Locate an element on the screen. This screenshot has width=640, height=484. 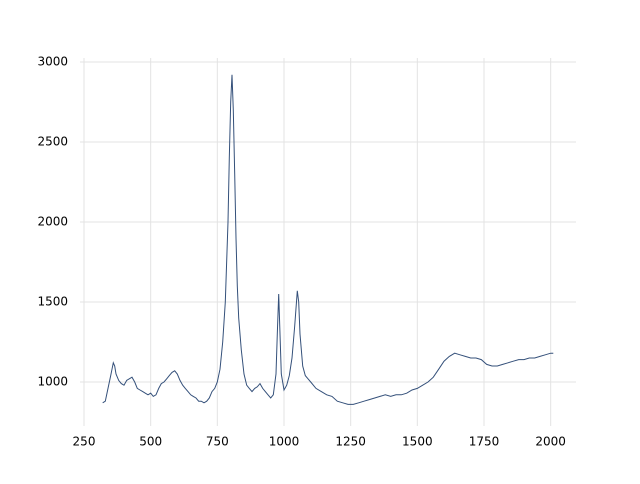
y-tick-label: 3000 is located at coordinates (52, 62).